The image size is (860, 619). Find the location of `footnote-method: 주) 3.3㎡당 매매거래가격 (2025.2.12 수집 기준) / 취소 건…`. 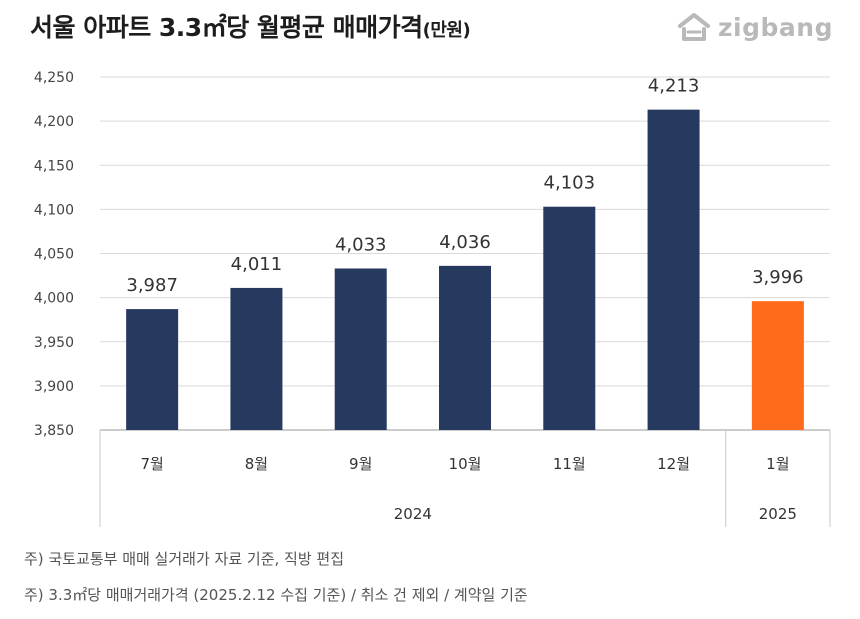

footnote-method: 주) 3.3㎡당 매매거래가격 (2025.2.12 수집 기준) / 취소 건… is located at coordinates (276, 595).